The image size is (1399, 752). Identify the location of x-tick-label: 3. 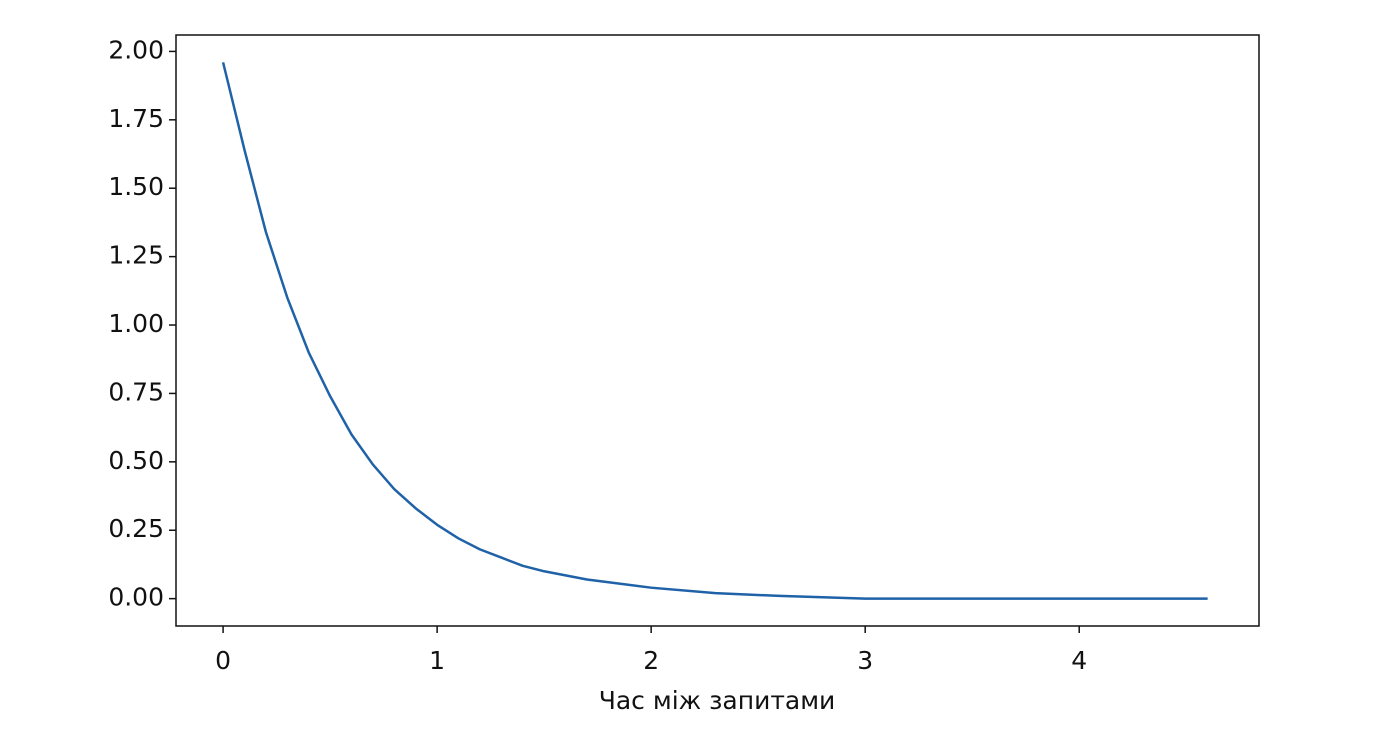
(865, 660).